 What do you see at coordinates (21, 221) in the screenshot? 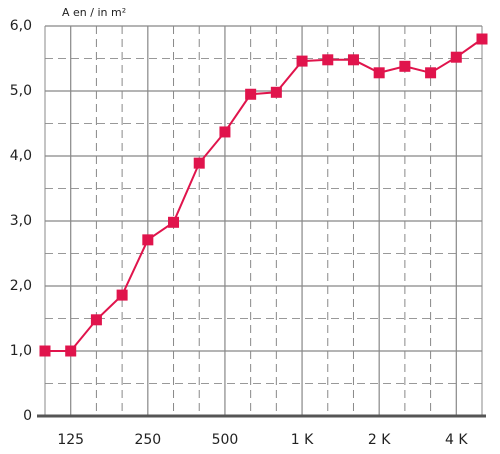
I see `y-tick-label: 3,0` at bounding box center [21, 221].